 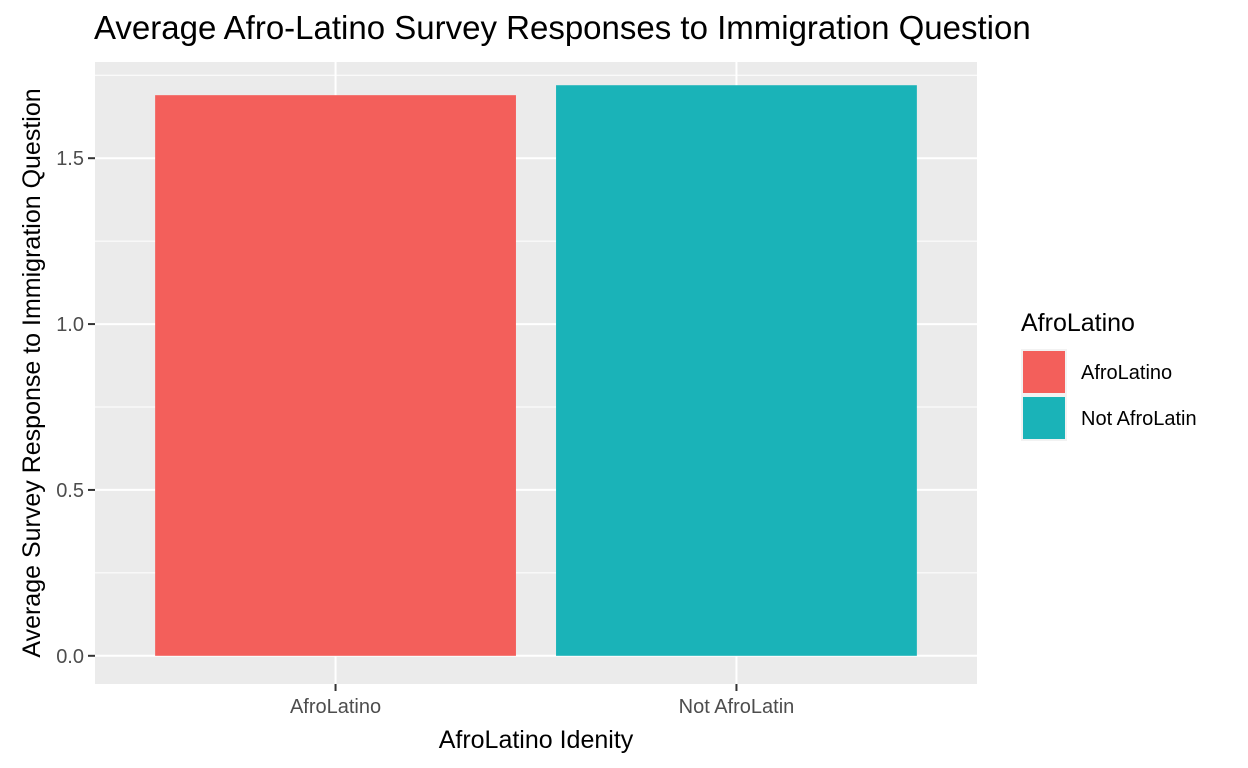 What do you see at coordinates (70, 325) in the screenshot?
I see `y-tick-label: 1.0` at bounding box center [70, 325].